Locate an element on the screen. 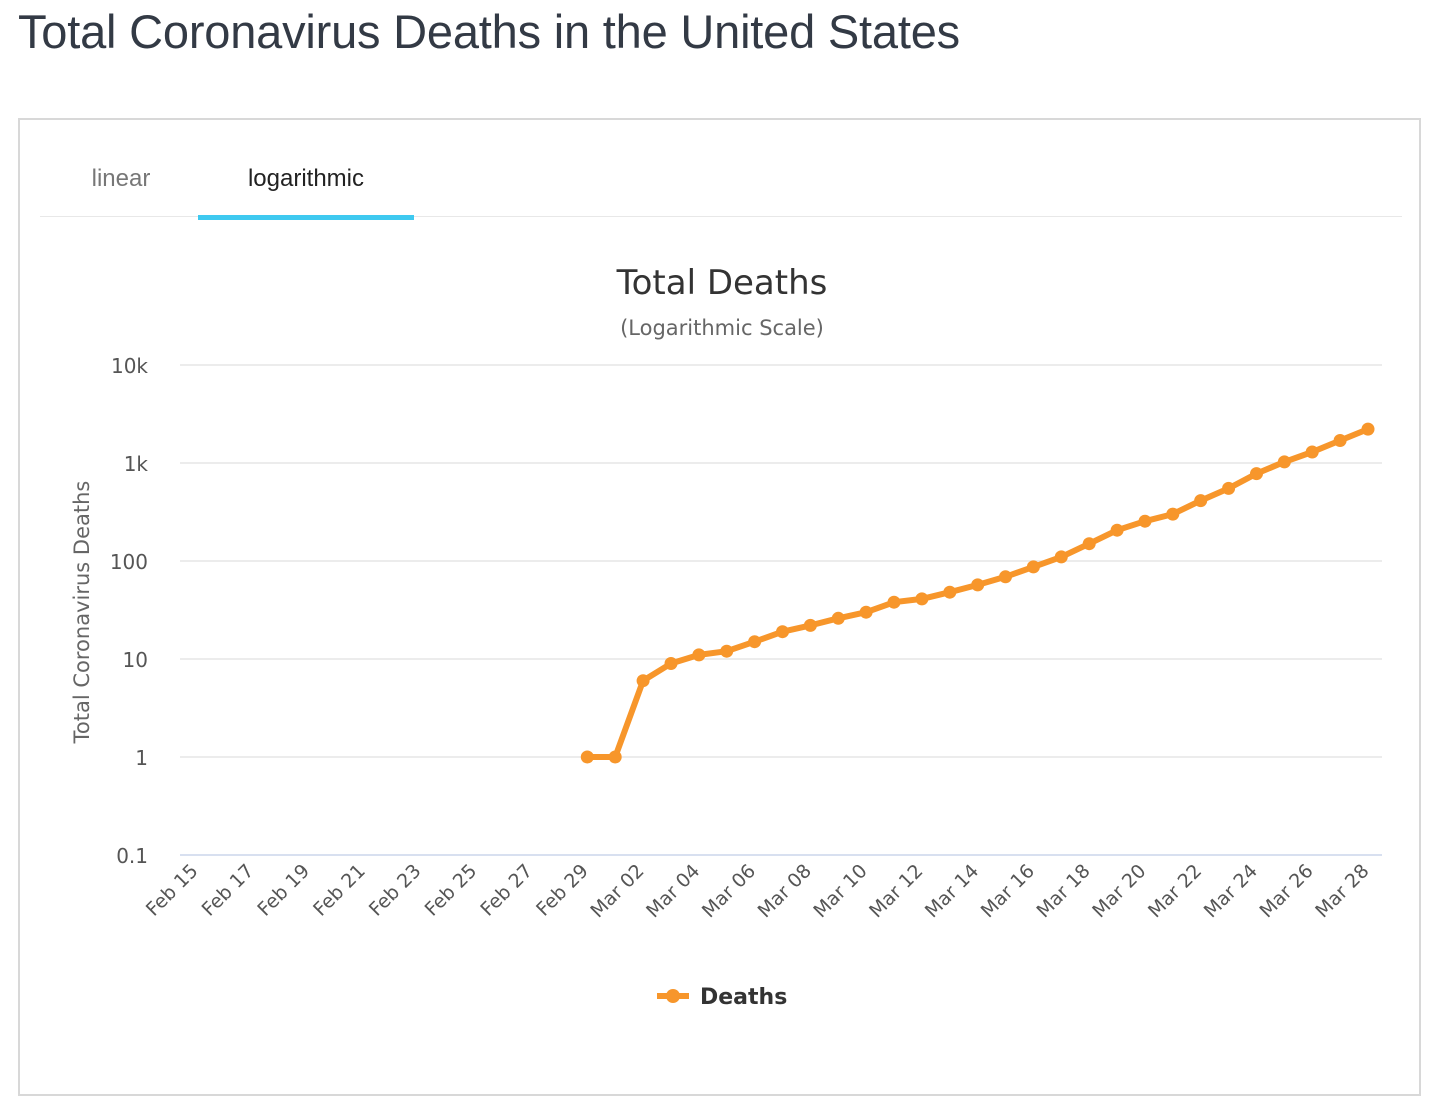 The image size is (1454, 1114). legend: Deaths is located at coordinates (722, 997).